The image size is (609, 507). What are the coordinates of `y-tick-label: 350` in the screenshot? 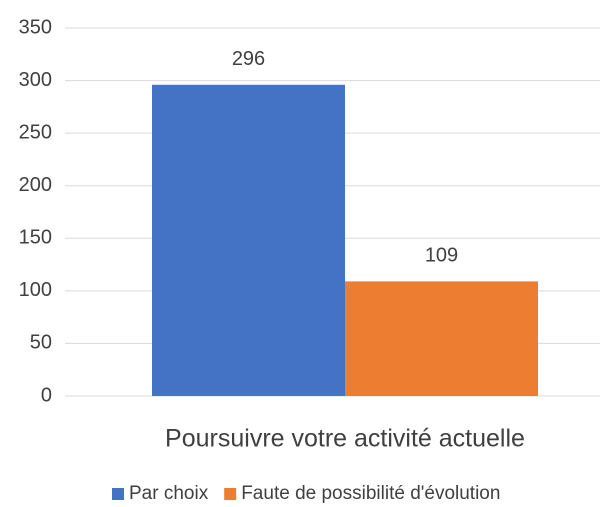 It's located at (35, 27).